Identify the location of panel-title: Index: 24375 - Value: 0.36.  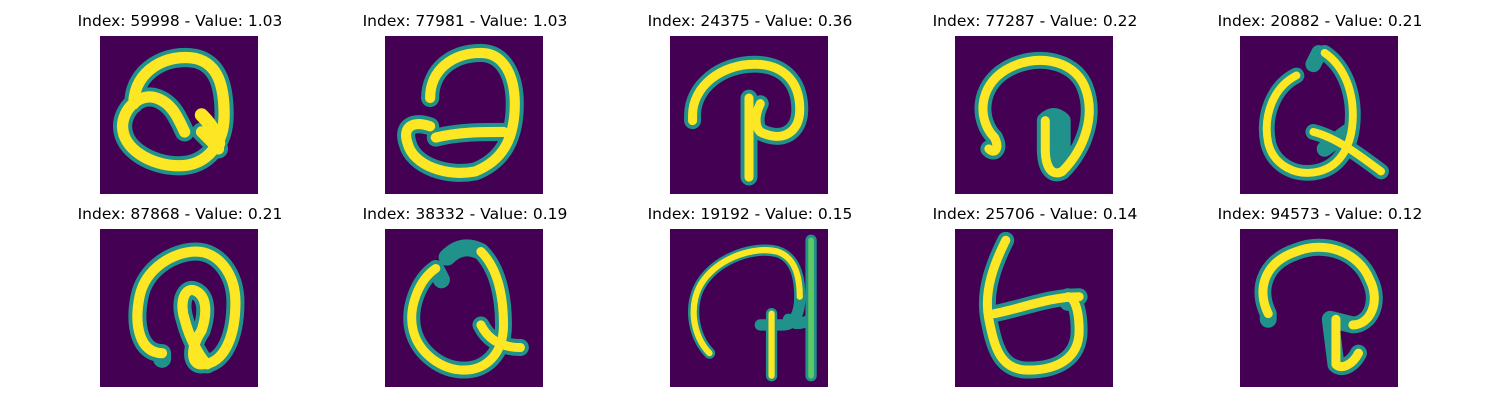
(750, 21).